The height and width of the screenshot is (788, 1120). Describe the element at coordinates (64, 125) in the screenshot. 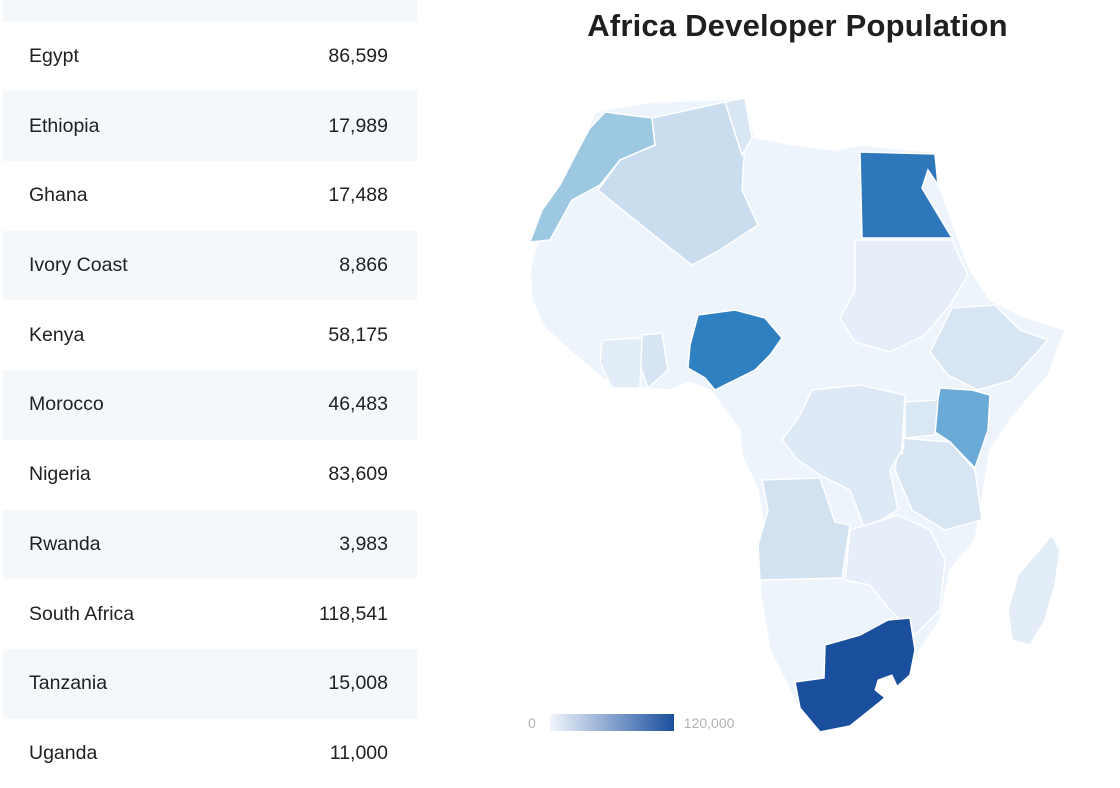

I see `country-name: Ethiopia` at that location.